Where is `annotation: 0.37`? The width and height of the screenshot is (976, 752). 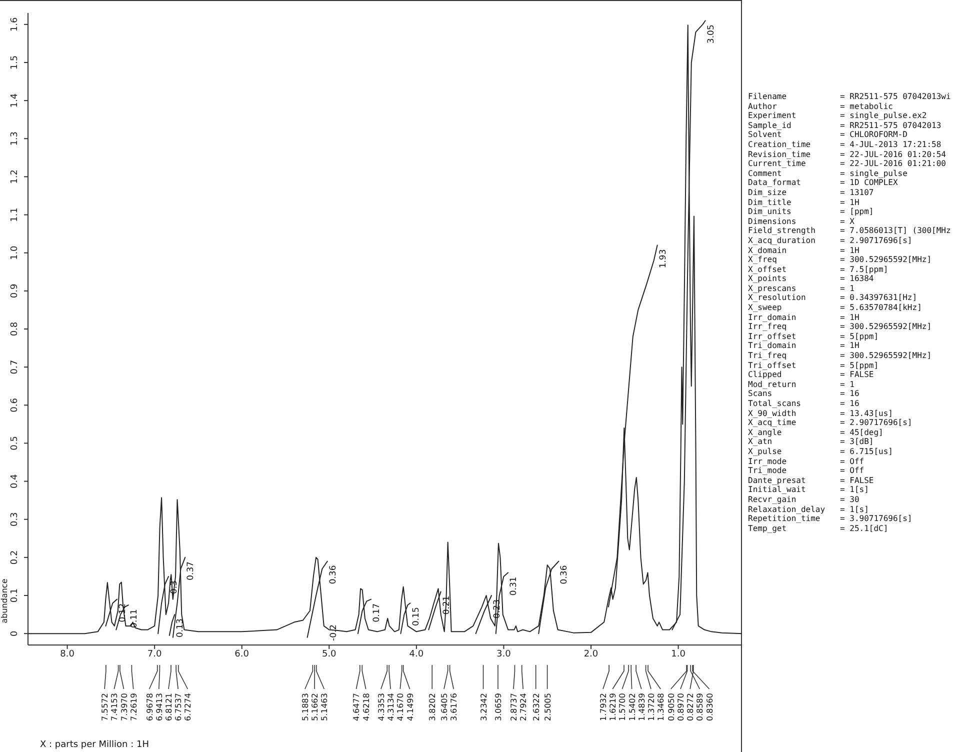 annotation: 0.37 is located at coordinates (191, 570).